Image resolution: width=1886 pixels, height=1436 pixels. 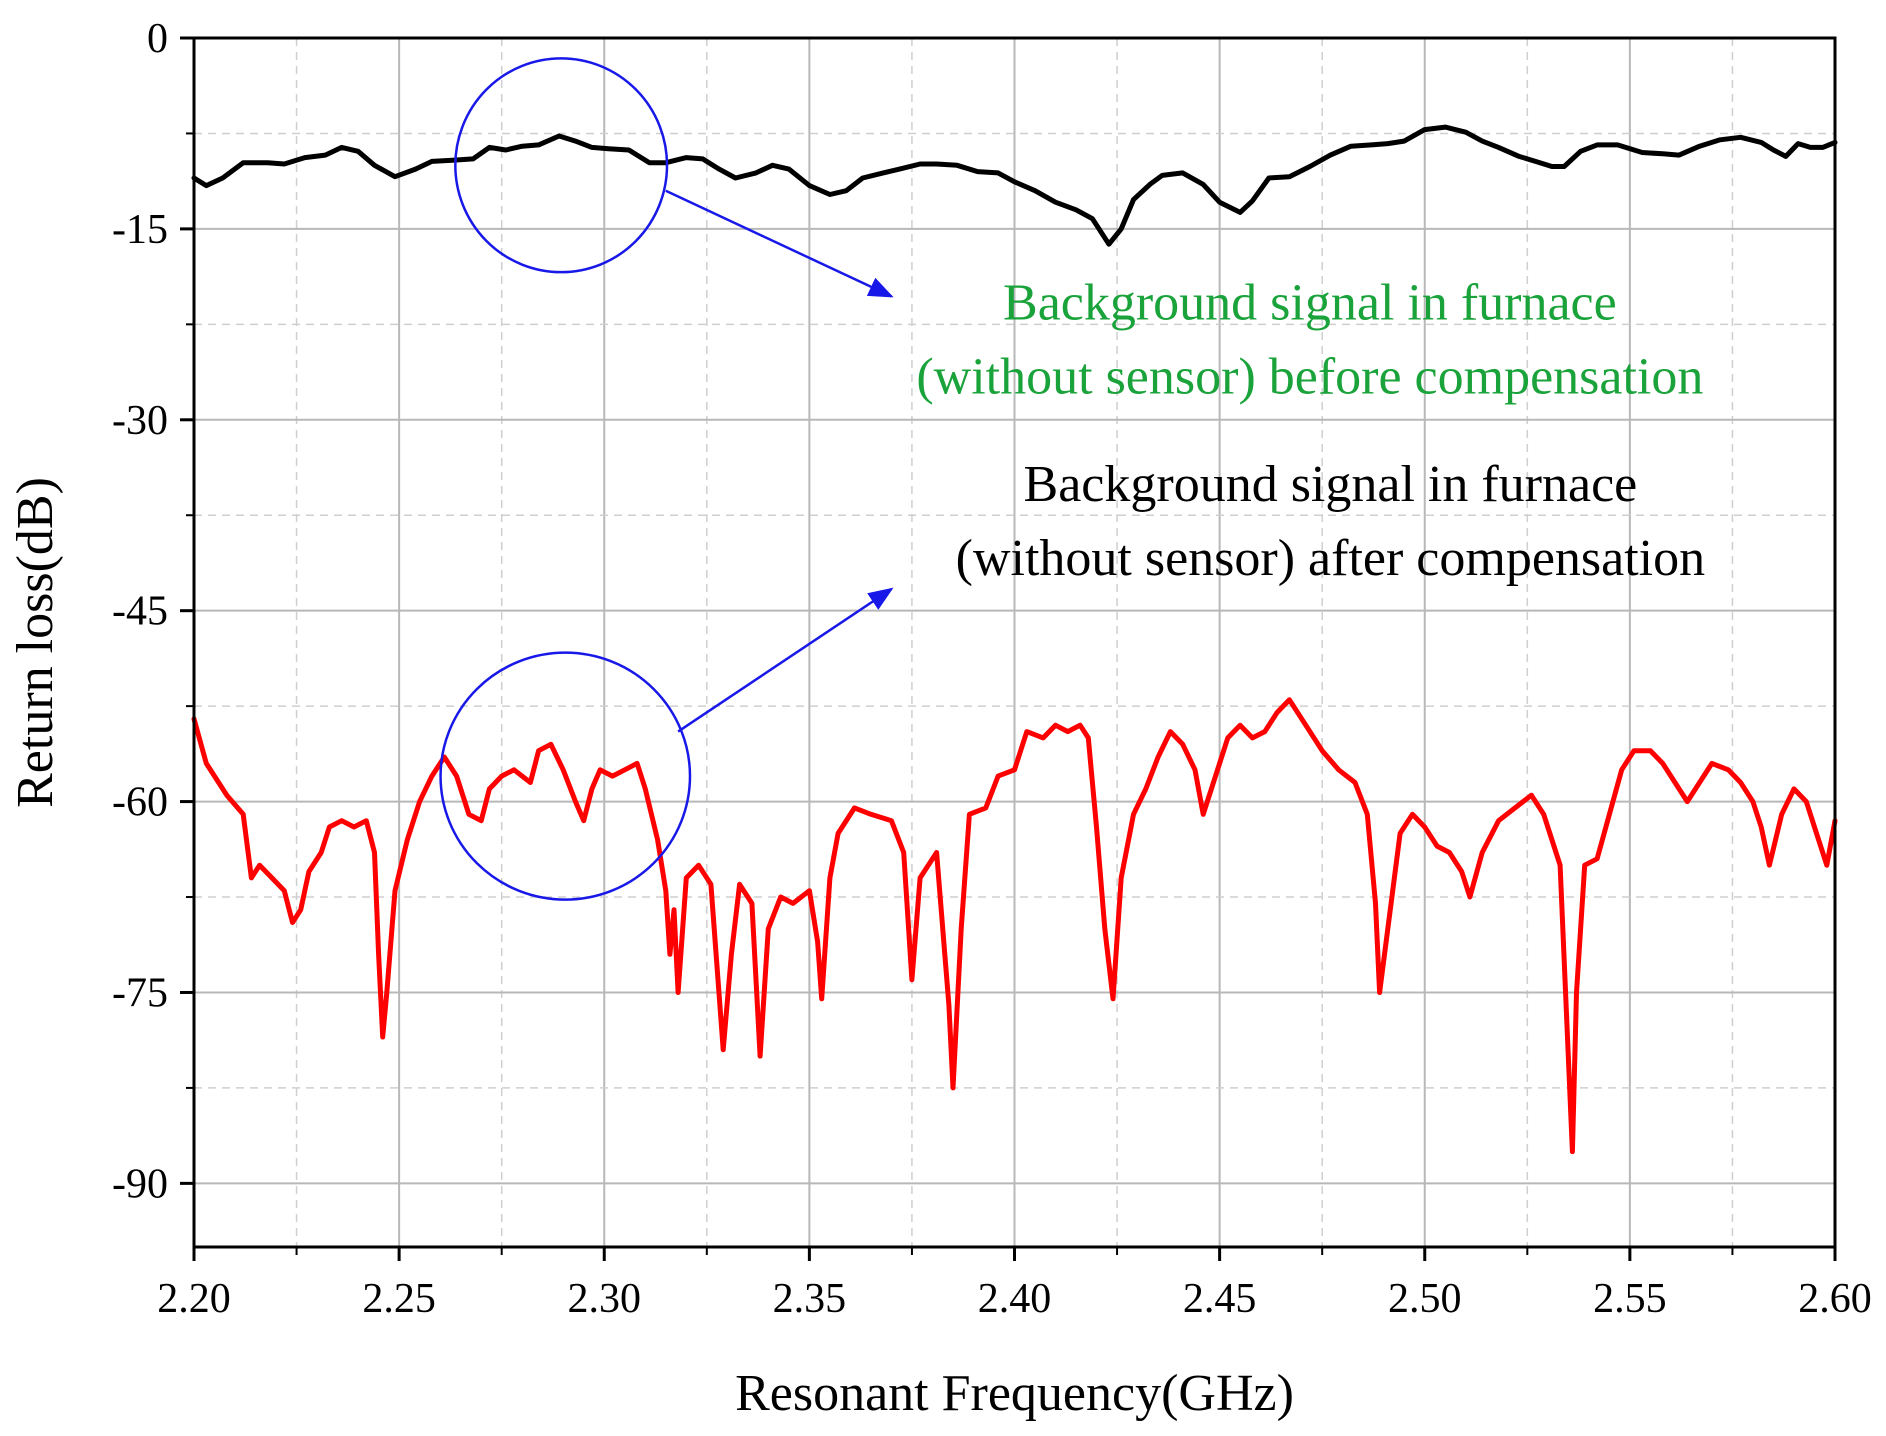 I want to click on x-tick-label: 2.60, so click(x=1835, y=1299).